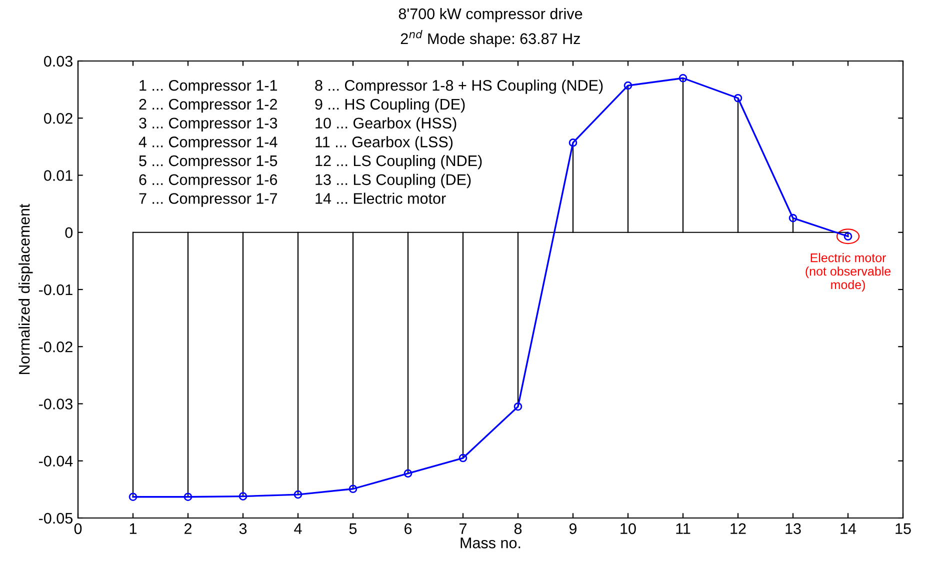 This screenshot has width=946, height=564. Describe the element at coordinates (683, 528) in the screenshot. I see `x-tick-label: 11` at that location.